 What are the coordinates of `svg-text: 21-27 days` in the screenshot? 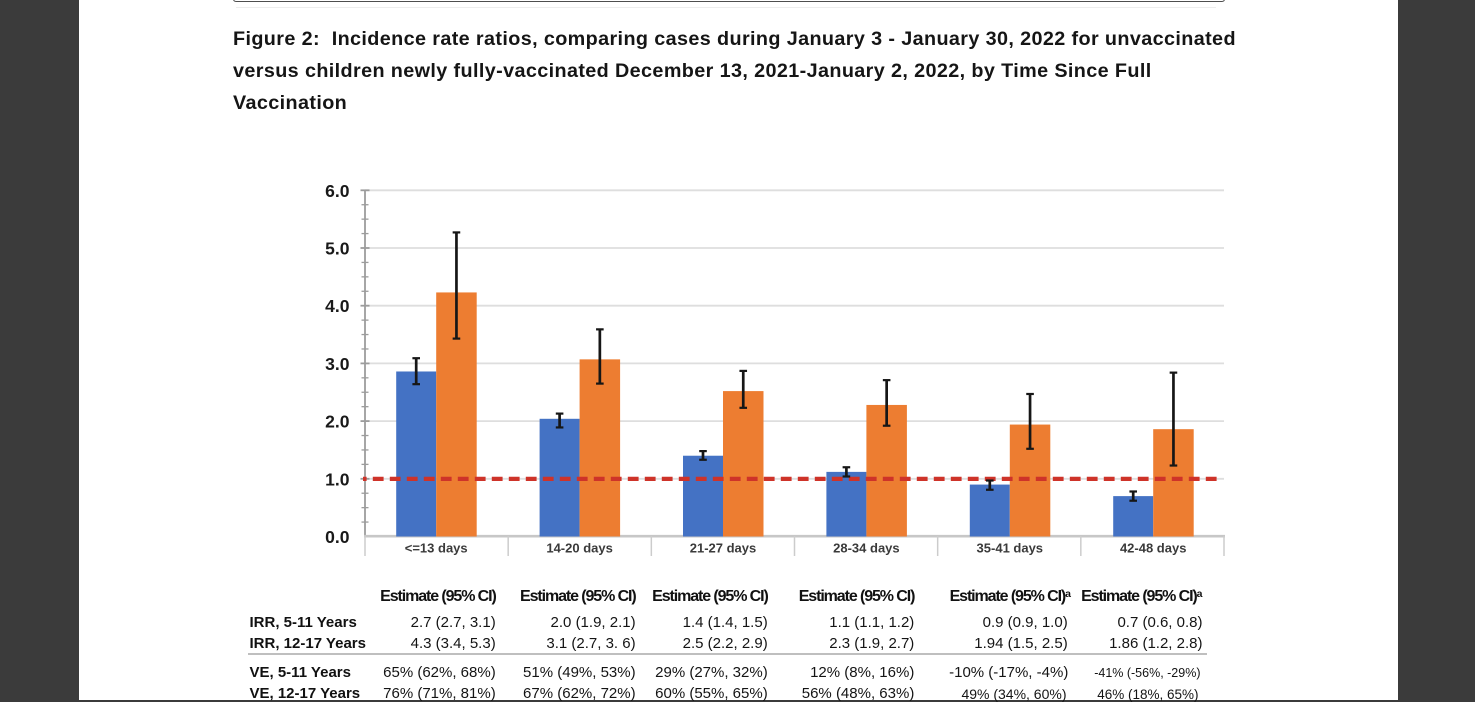 It's located at (723, 547).